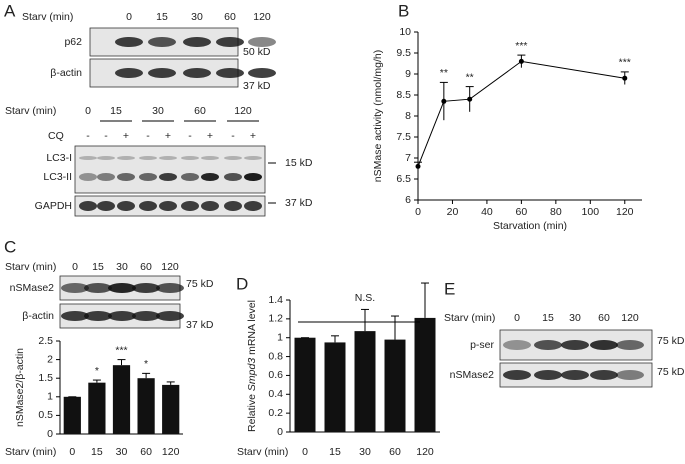  I want to click on panel-label: D, so click(242, 283).